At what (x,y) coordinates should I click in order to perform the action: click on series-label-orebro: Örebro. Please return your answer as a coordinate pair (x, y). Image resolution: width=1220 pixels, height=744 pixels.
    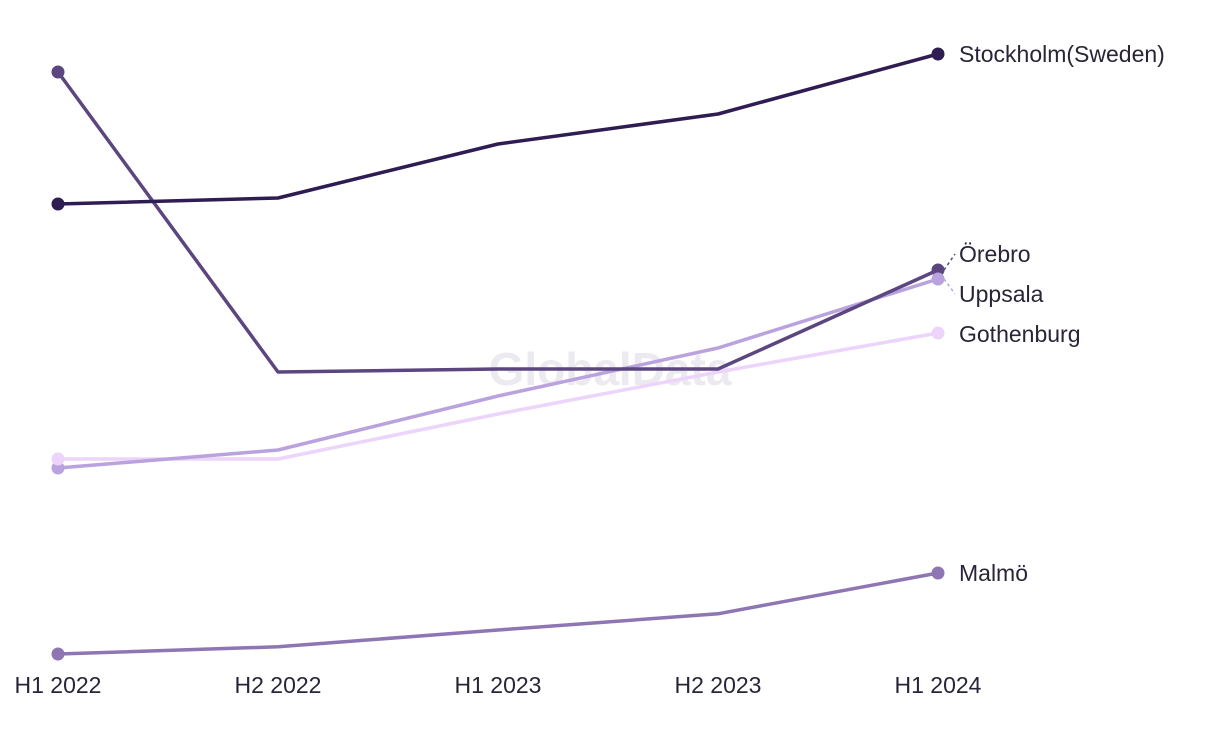
    Looking at the image, I should click on (995, 254).